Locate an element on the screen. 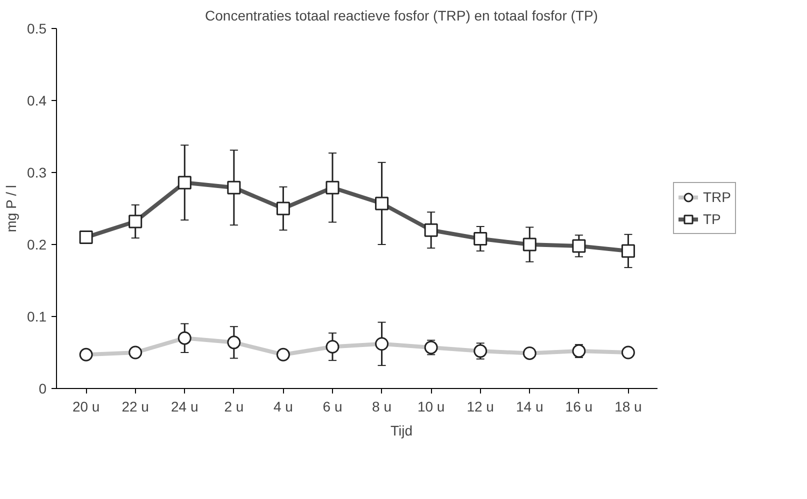 The height and width of the screenshot is (499, 807). y-tick-label: 0.2 is located at coordinates (37, 244).